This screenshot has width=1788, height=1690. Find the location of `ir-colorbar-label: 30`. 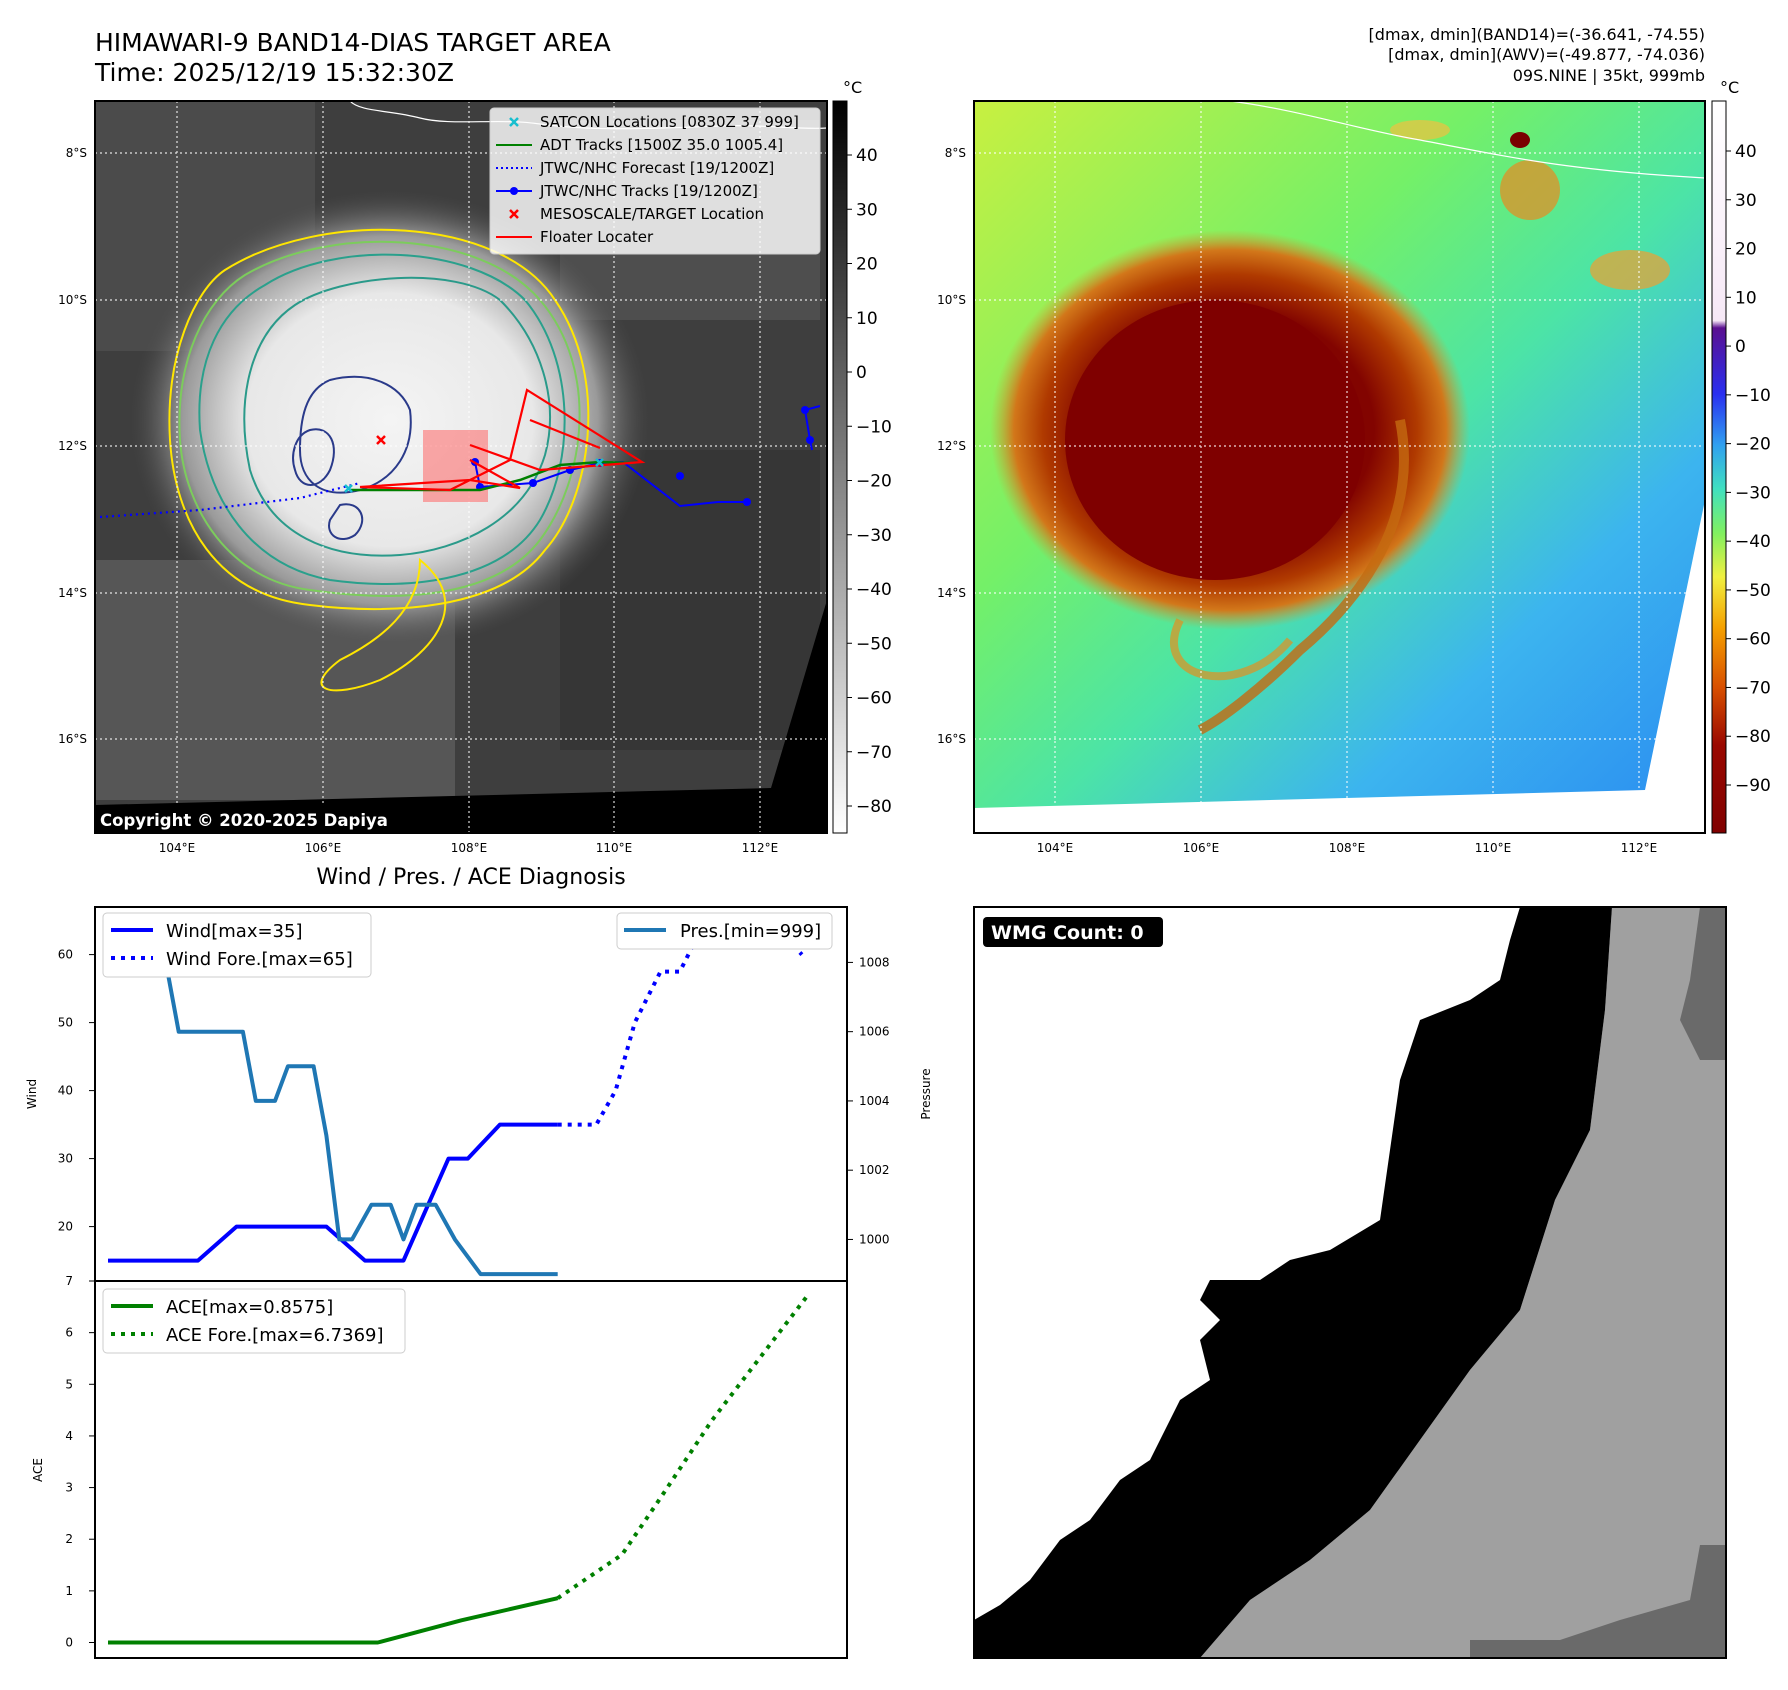

ir-colorbar-label: 30 is located at coordinates (867, 210).